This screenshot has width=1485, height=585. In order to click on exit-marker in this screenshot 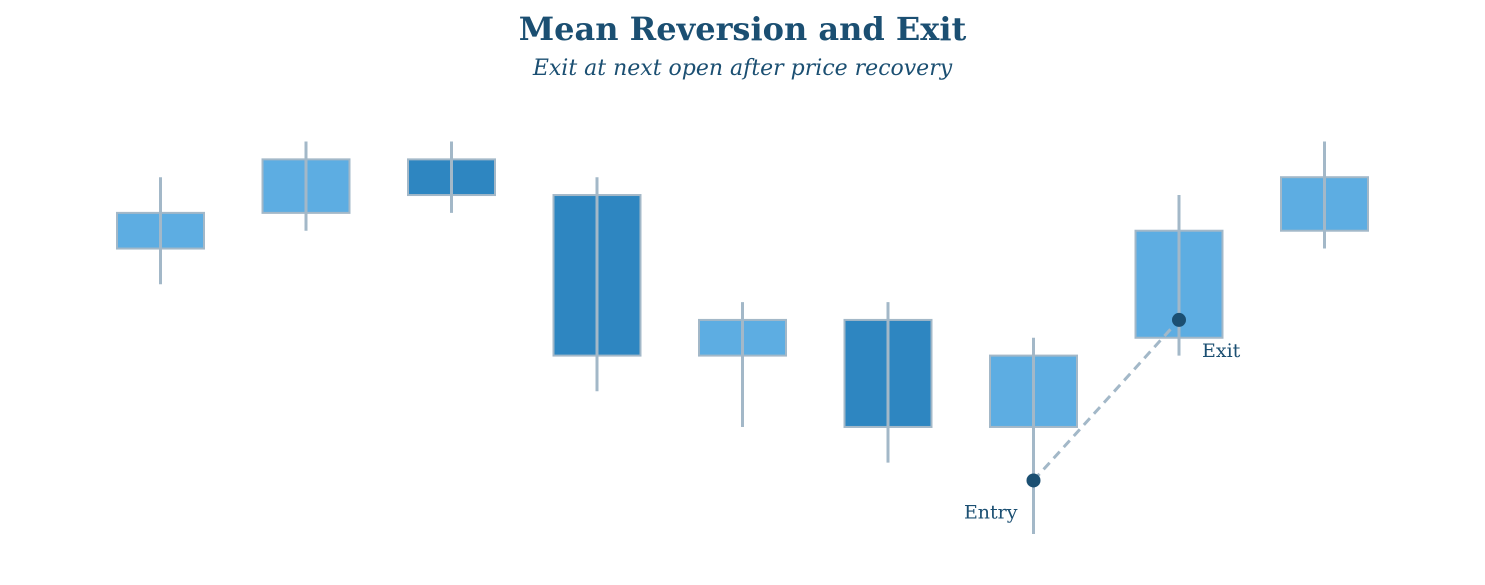, I will do `click(1179, 319)`.